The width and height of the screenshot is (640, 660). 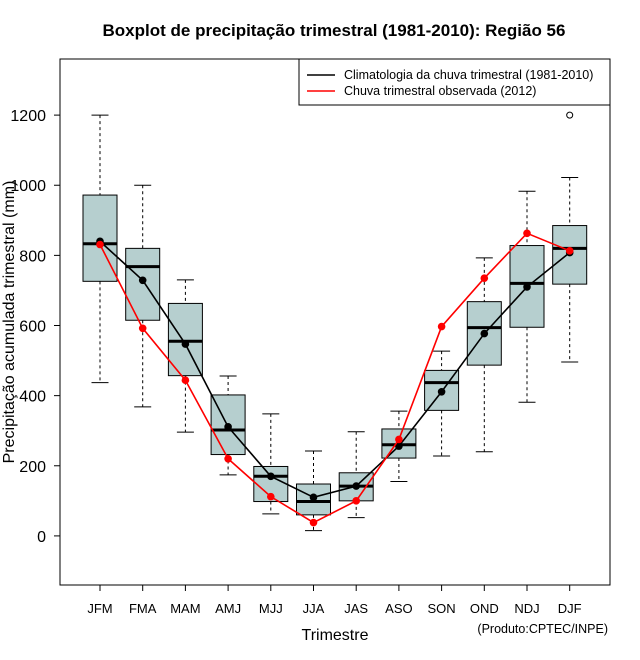 I want to click on boxplot-fma, so click(x=143, y=296).